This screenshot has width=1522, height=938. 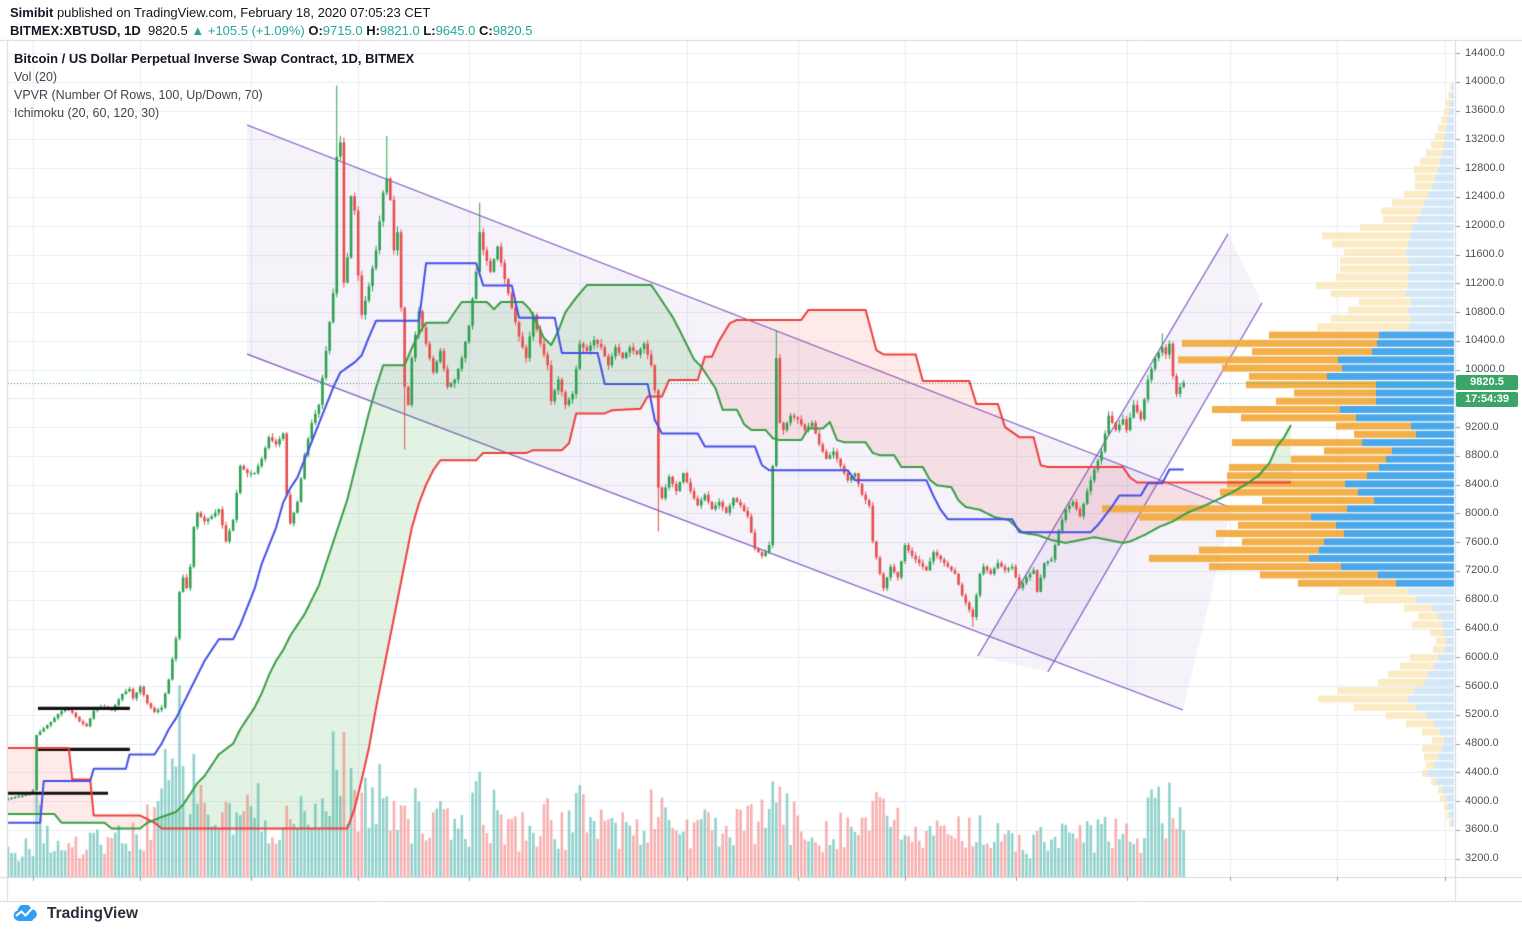 I want to click on price-tick-label: 12800.0, so click(x=1485, y=167).